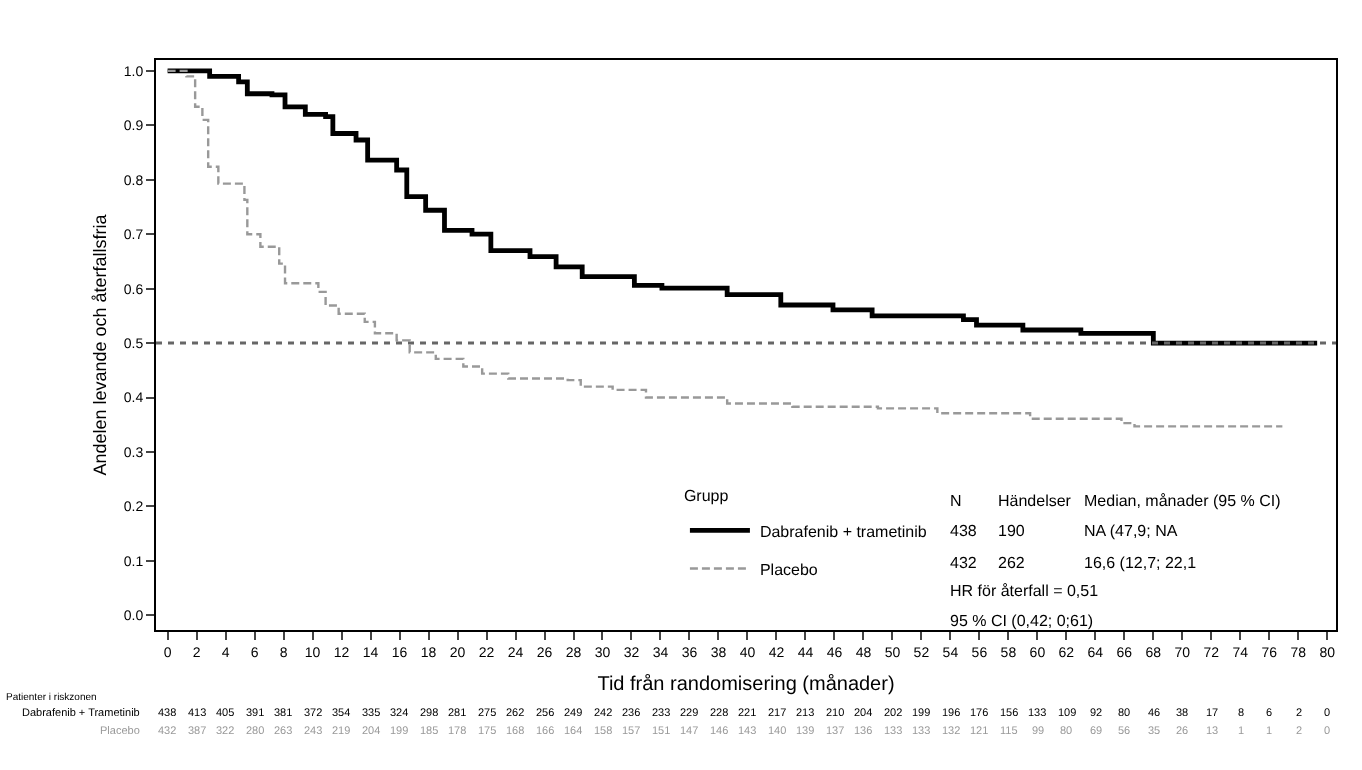 The image size is (1362, 770). What do you see at coordinates (746, 683) in the screenshot?
I see `x-axis-title: Tid från randomisering (månader)` at bounding box center [746, 683].